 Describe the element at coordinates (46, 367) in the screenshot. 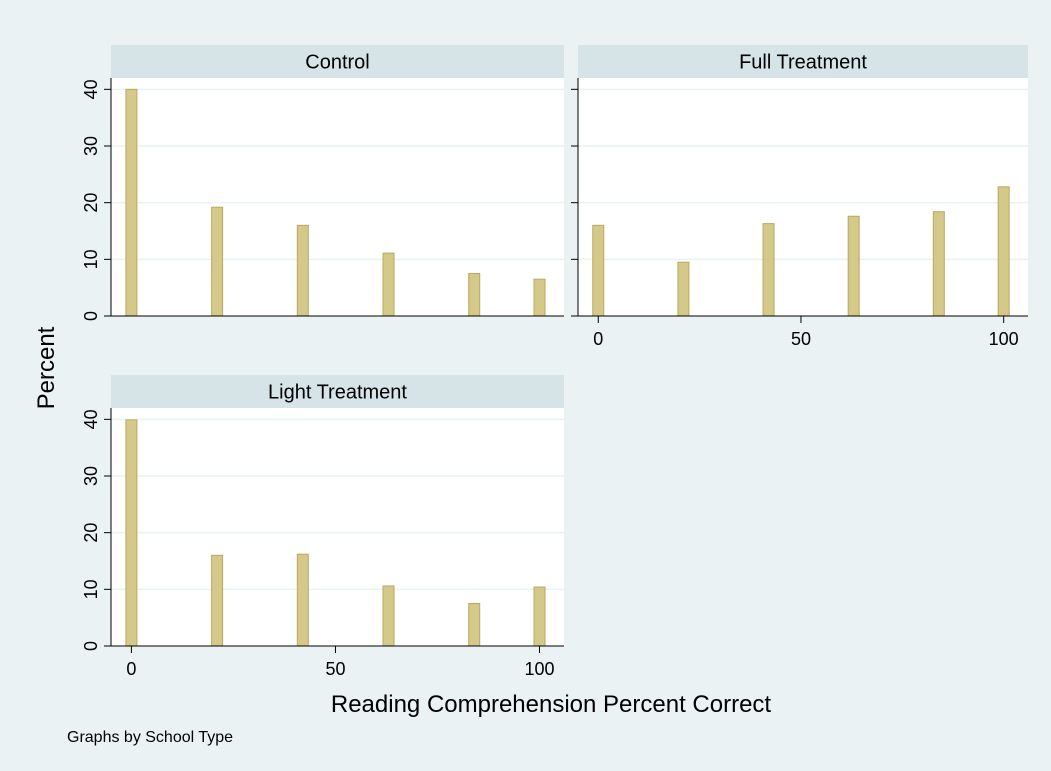

I see `y-axis-title: Percent` at that location.